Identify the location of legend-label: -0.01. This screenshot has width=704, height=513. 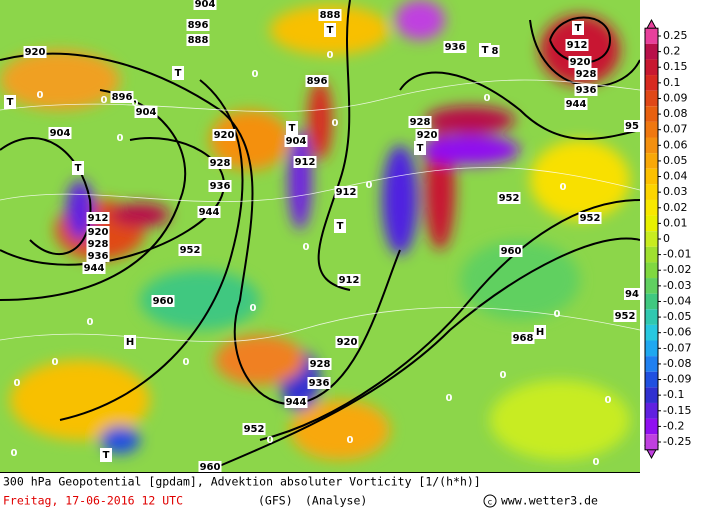
(677, 254).